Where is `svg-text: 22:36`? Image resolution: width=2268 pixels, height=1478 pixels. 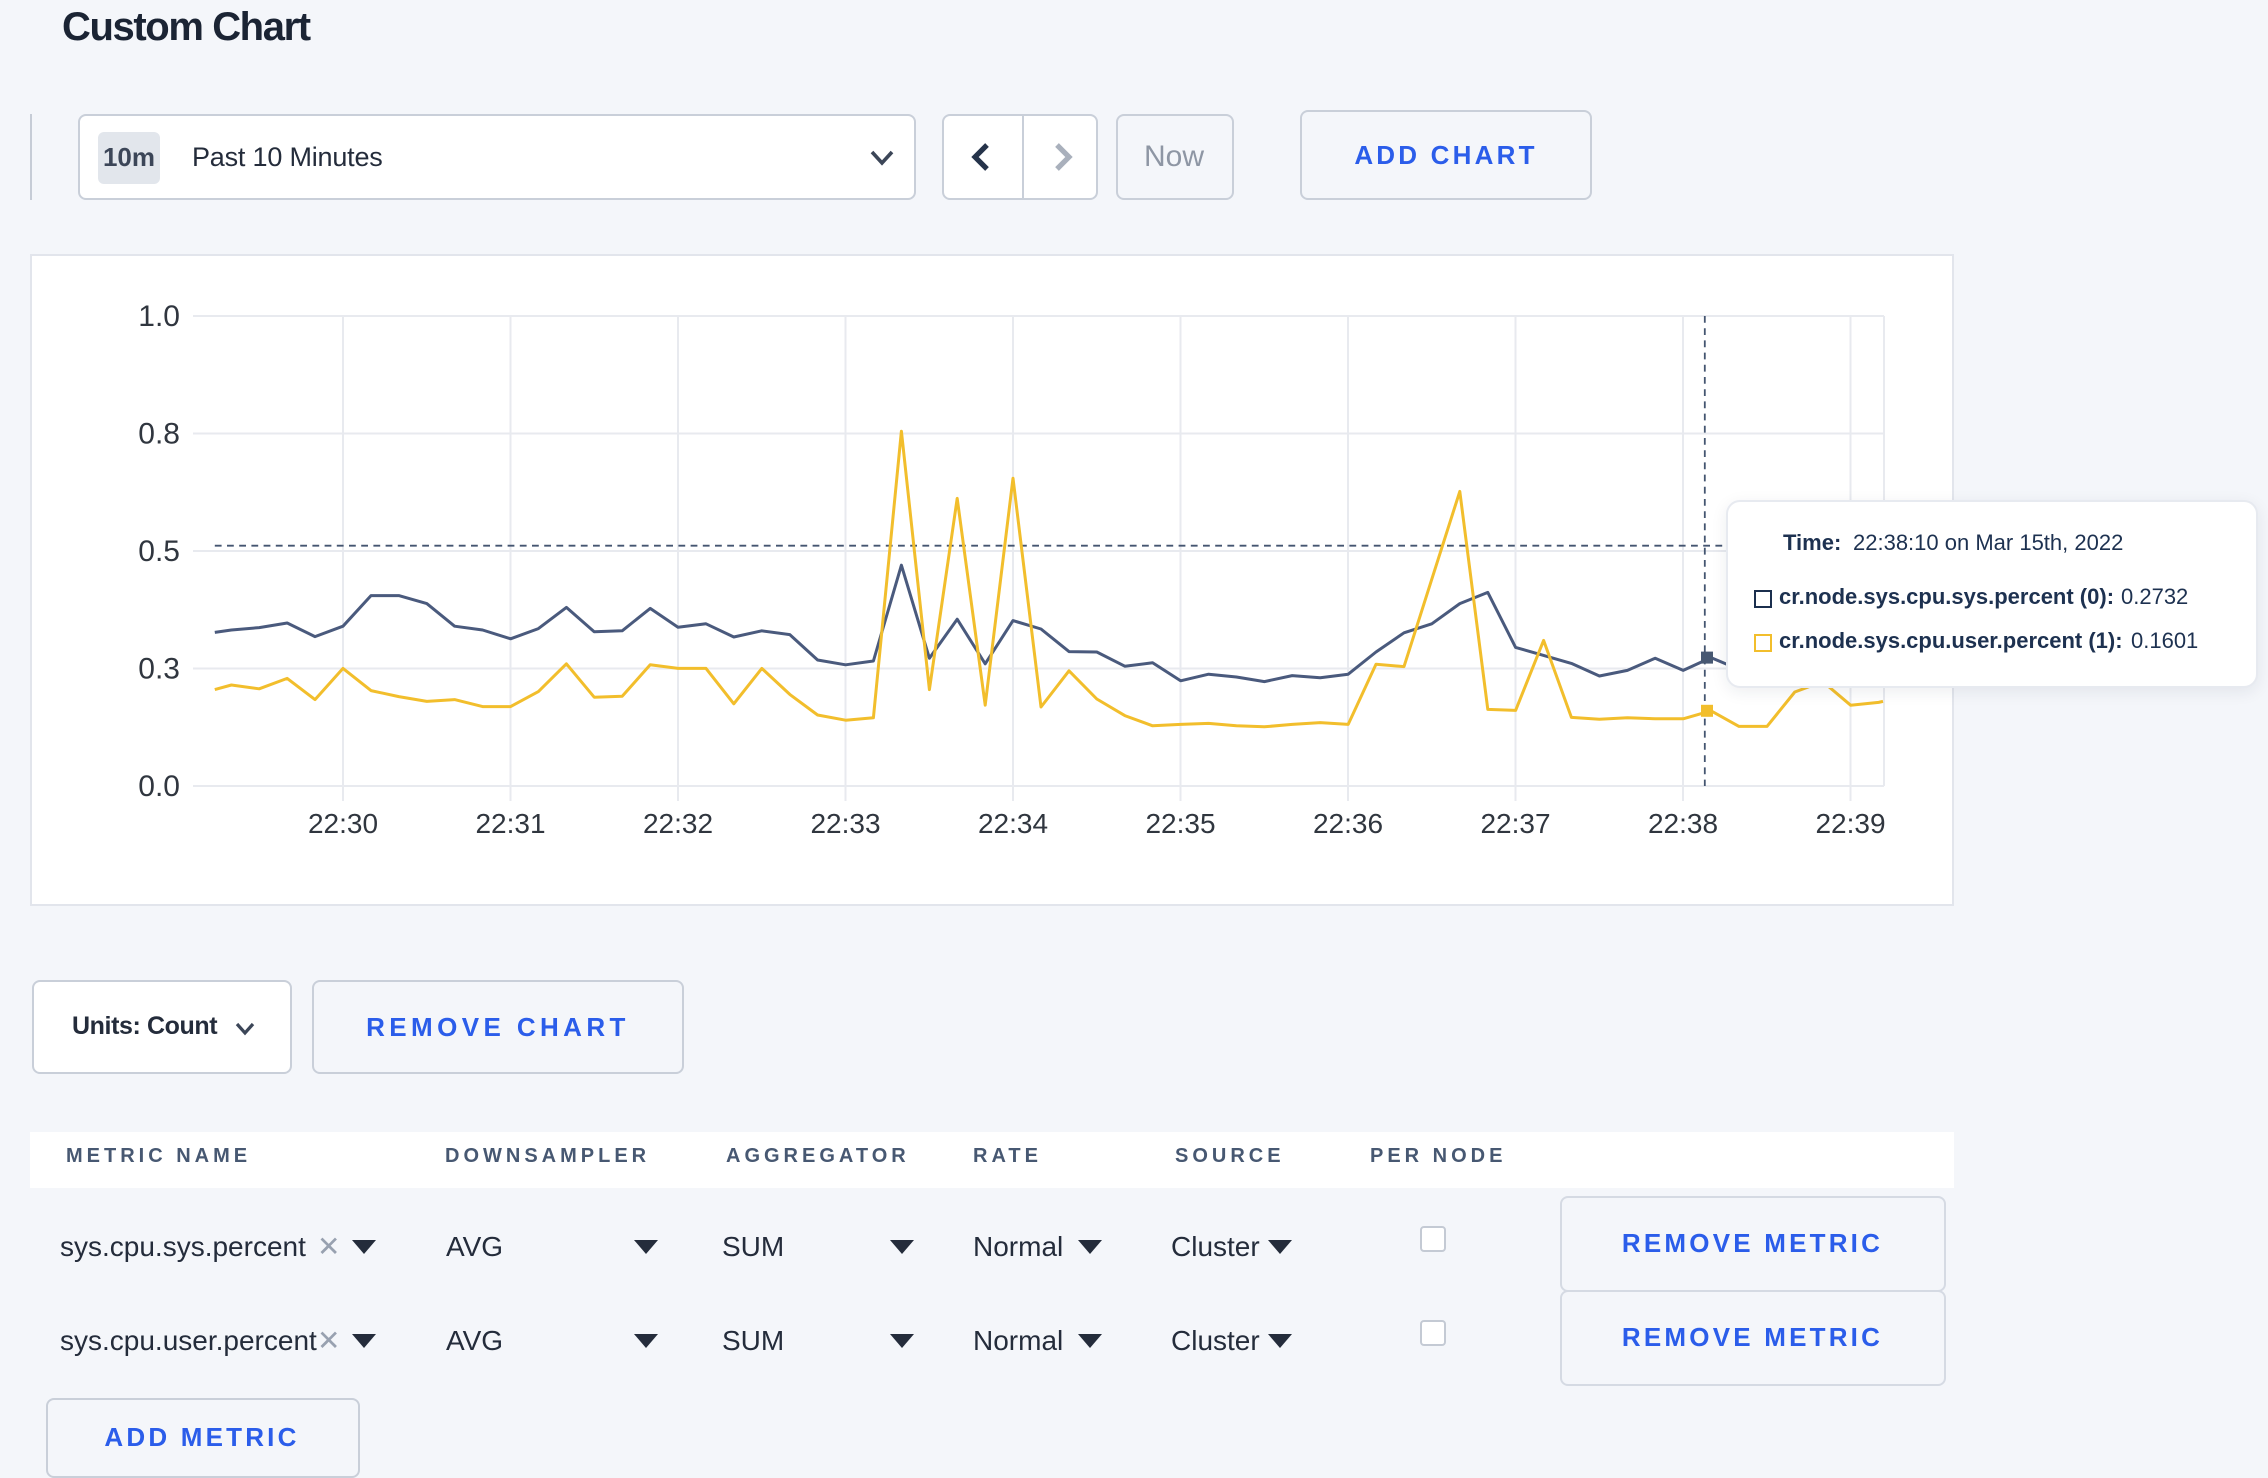 svg-text: 22:36 is located at coordinates (1348, 822).